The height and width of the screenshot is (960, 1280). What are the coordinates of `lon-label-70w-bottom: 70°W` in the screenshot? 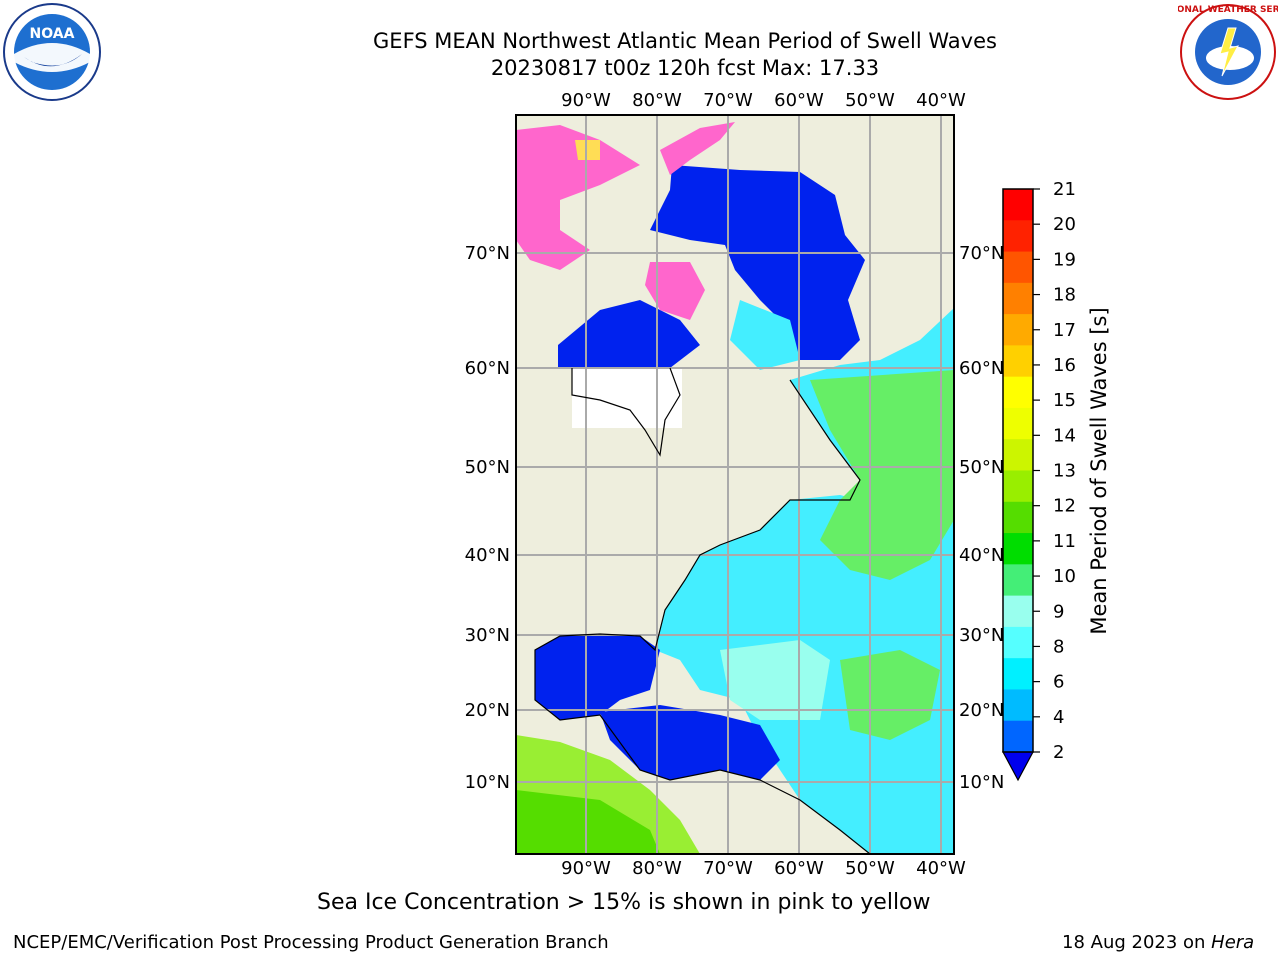 It's located at (728, 868).